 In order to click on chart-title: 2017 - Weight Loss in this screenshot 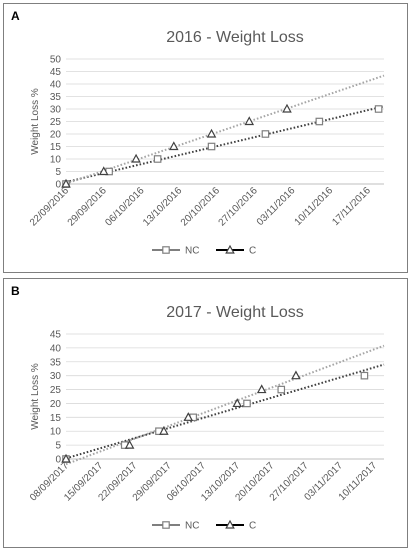, I will do `click(235, 312)`.